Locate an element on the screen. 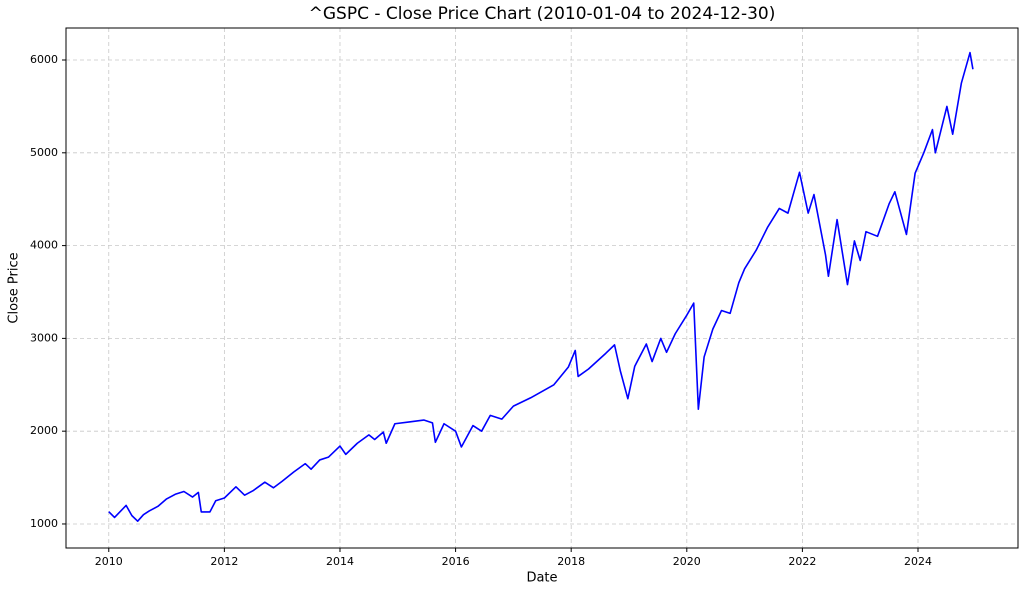 Image resolution: width=1024 pixels, height=593 pixels. y-tick-label: 1000 is located at coordinates (44, 523).